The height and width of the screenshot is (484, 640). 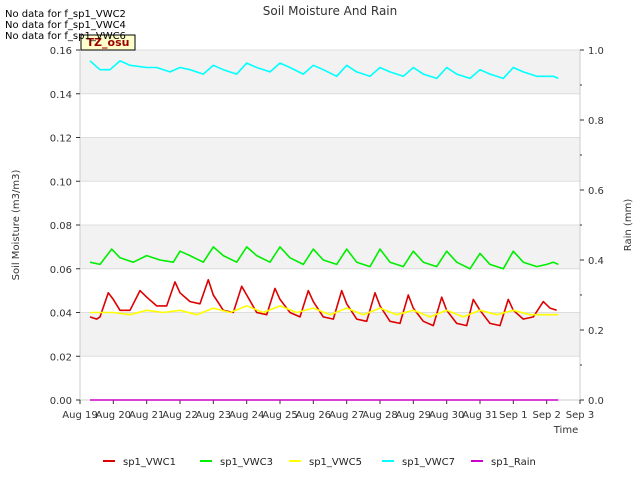 What do you see at coordinates (61, 95) in the screenshot?
I see `y-tick-label: 0.14` at bounding box center [61, 95].